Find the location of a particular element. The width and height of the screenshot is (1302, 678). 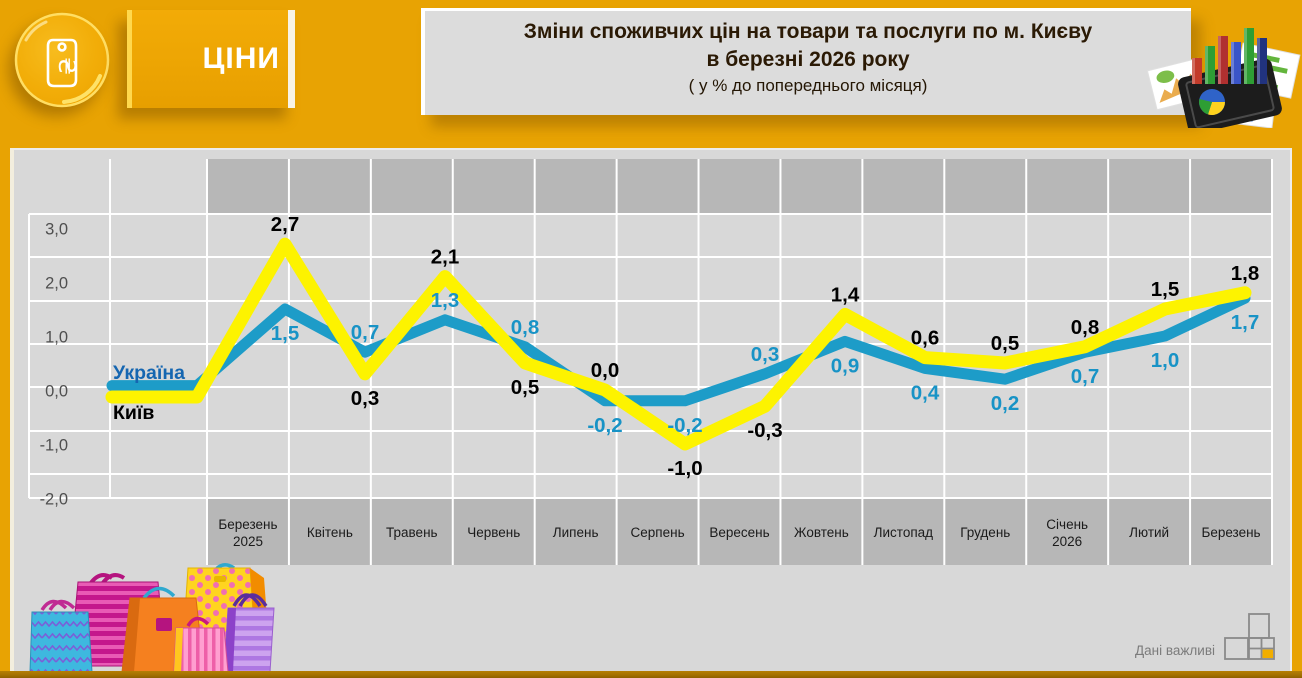

pie-icon is located at coordinates (1212, 102).